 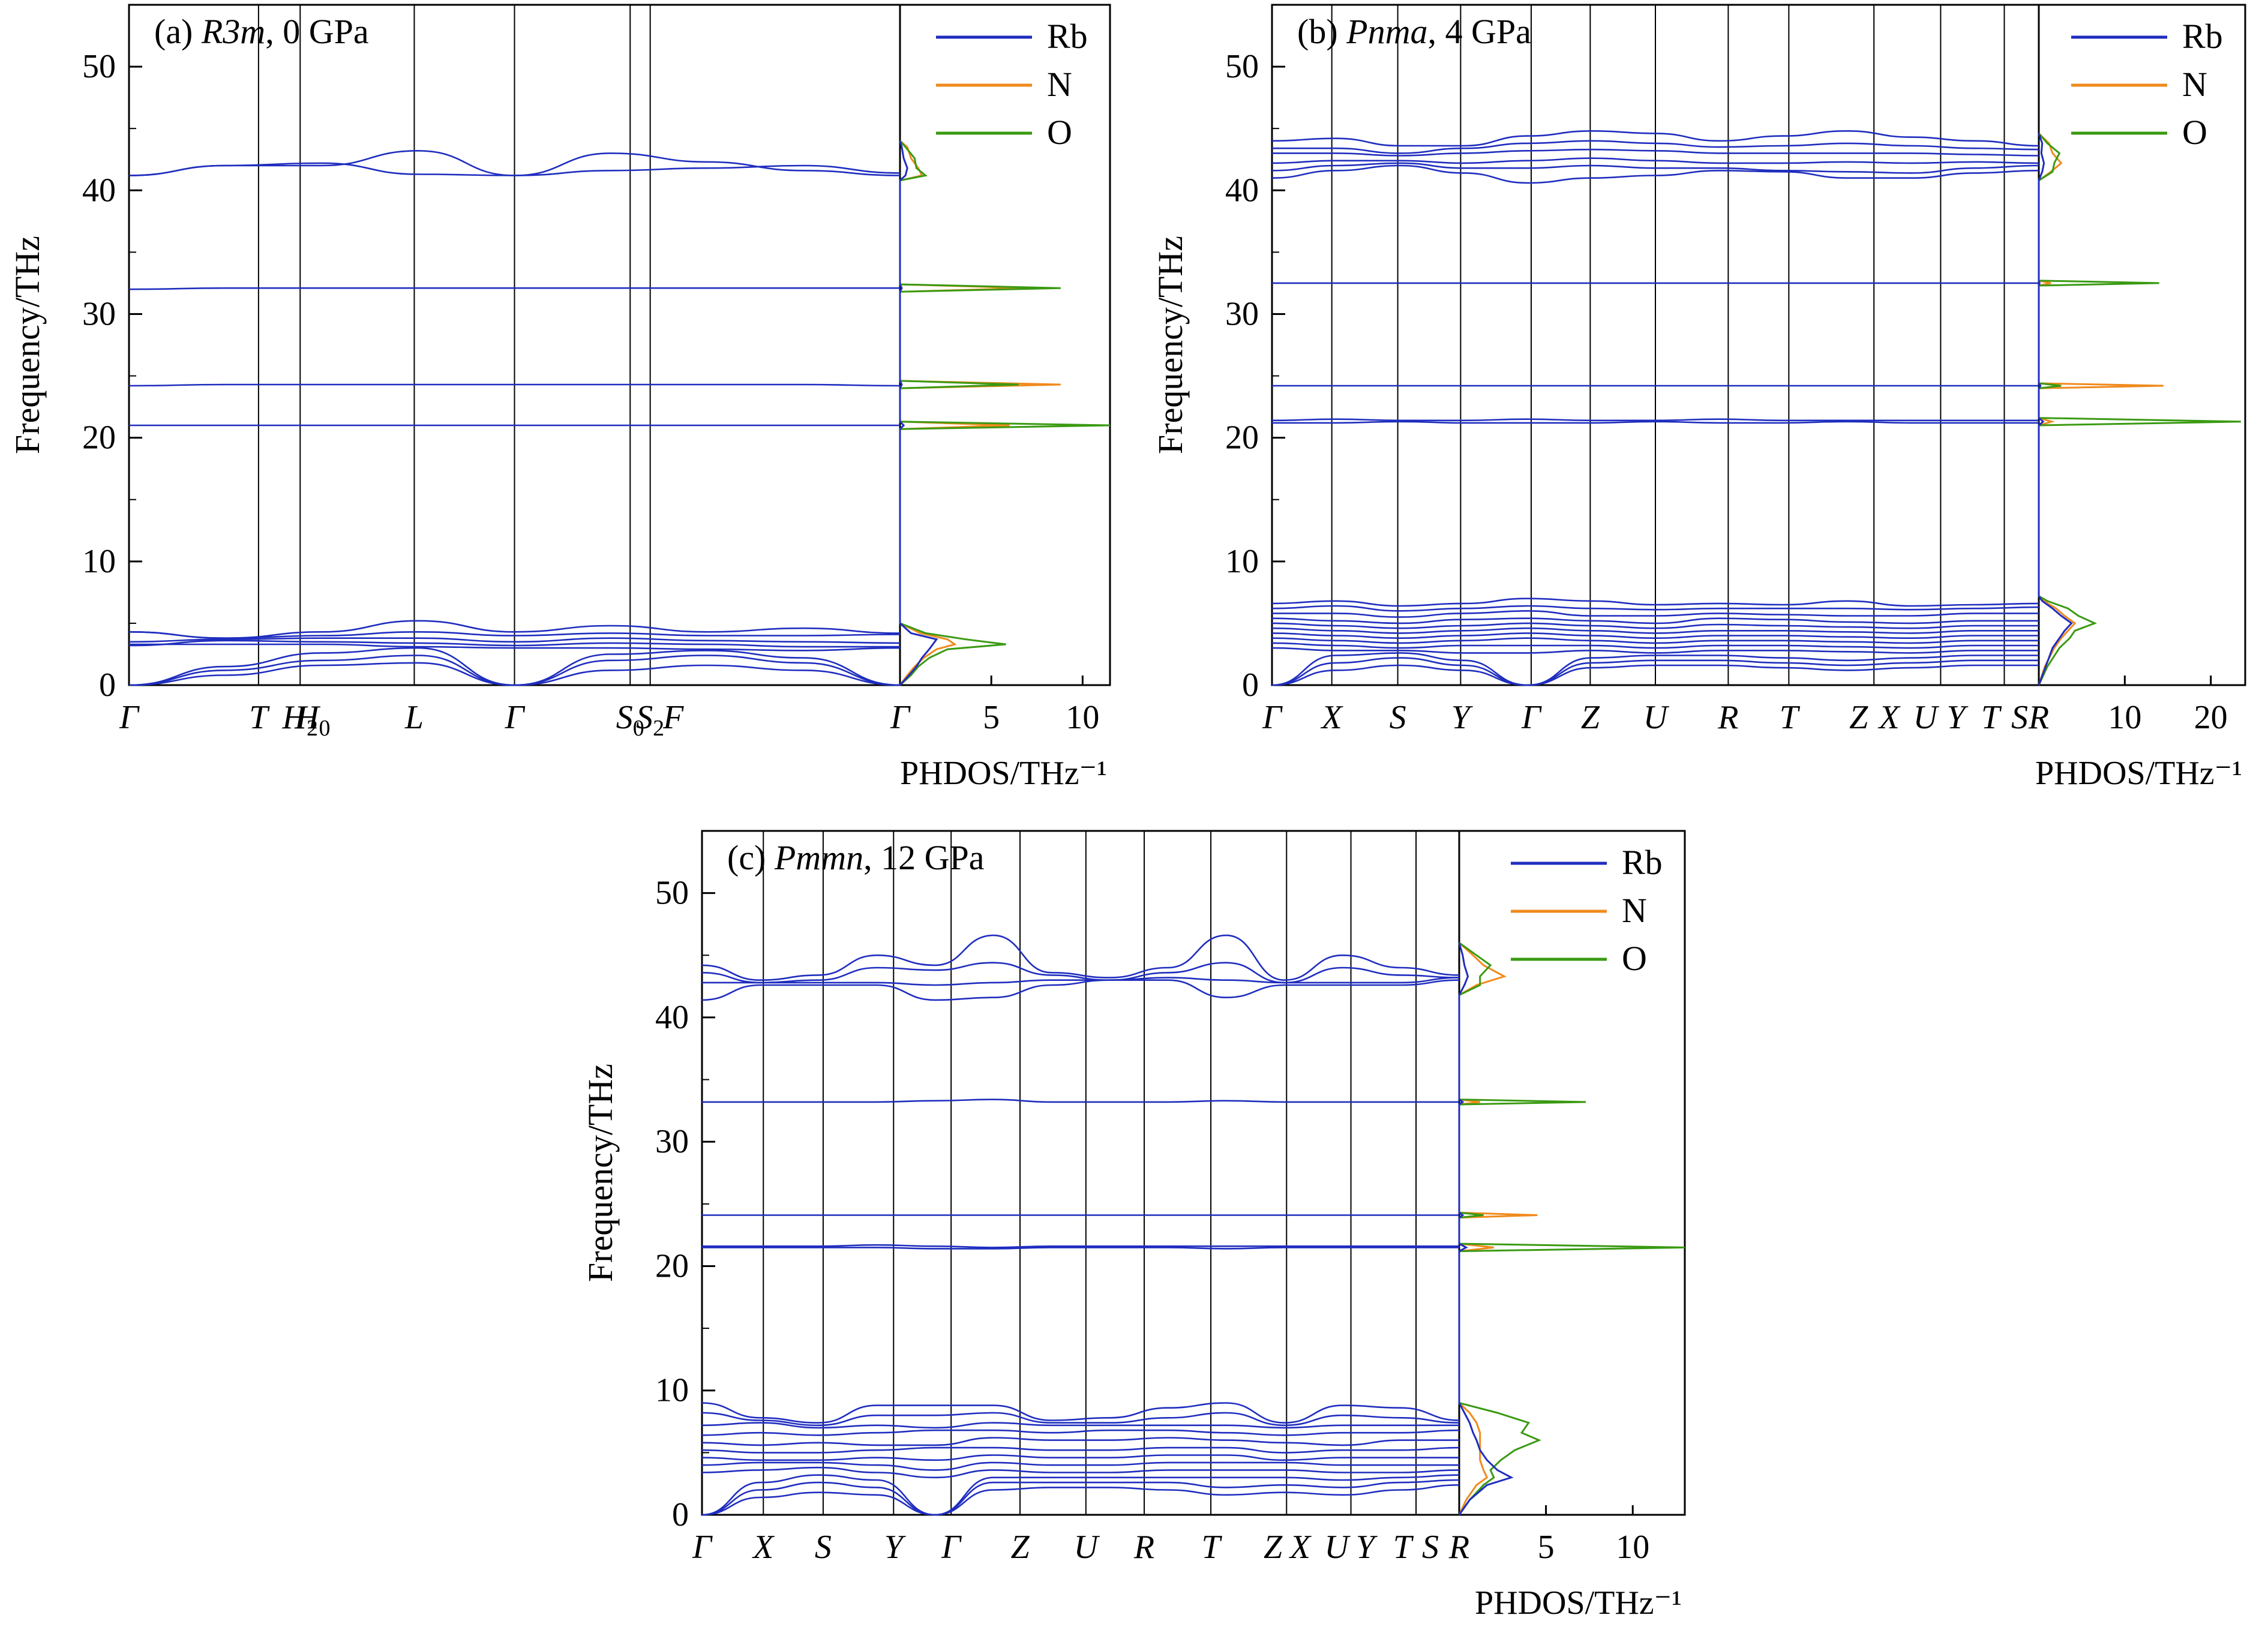 I want to click on x-axis-label: PHDOS/THz⁻¹, so click(x=1003, y=774).